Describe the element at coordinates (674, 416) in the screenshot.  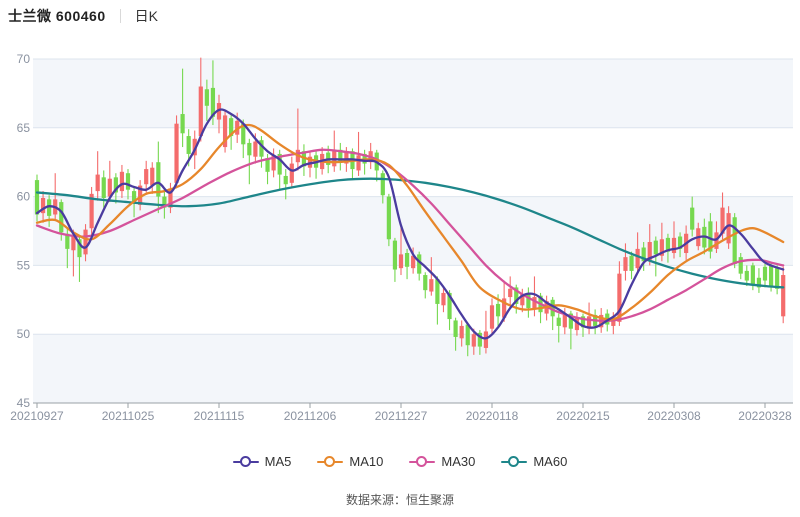
I see `x-axis-label: 20220308` at that location.